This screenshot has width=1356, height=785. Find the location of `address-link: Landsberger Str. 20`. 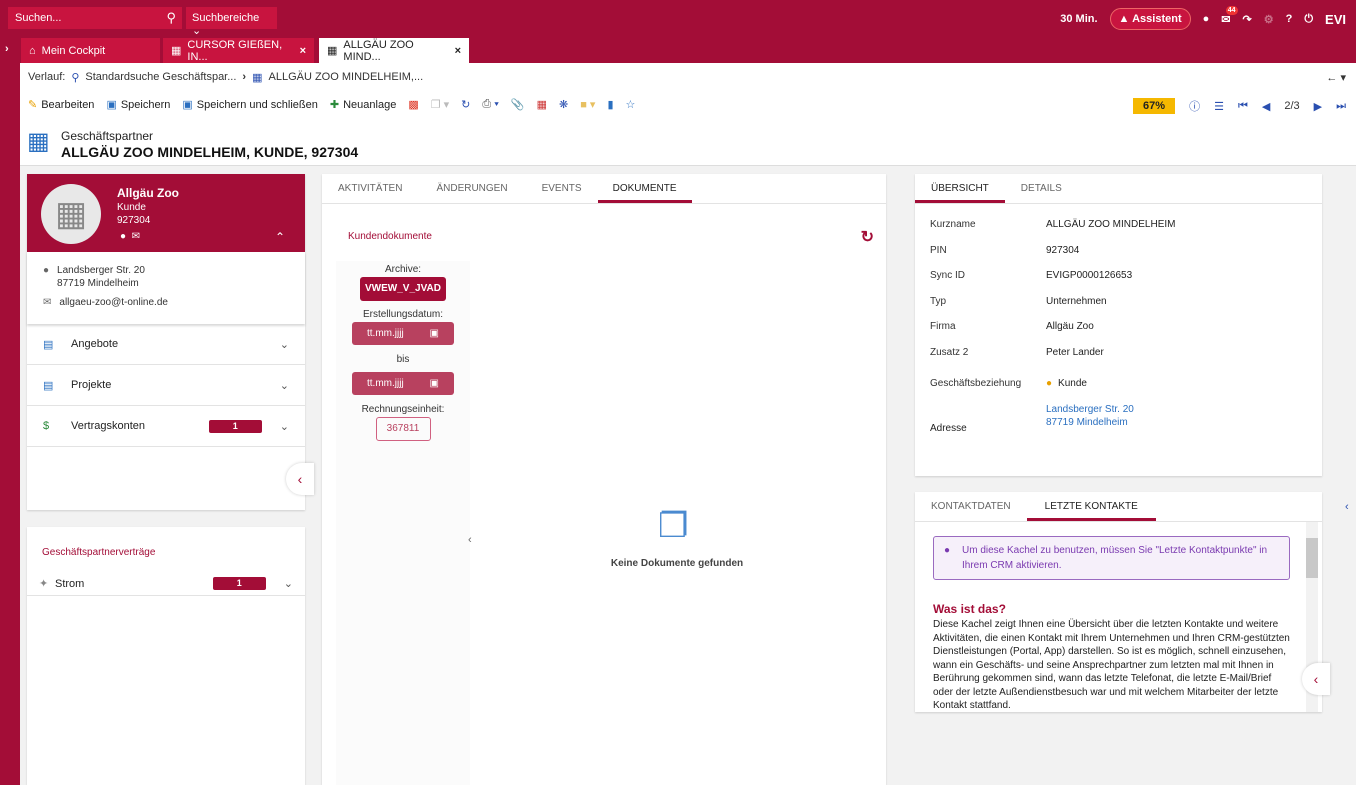

address-link: Landsberger Str. 20 is located at coordinates (1090, 409).